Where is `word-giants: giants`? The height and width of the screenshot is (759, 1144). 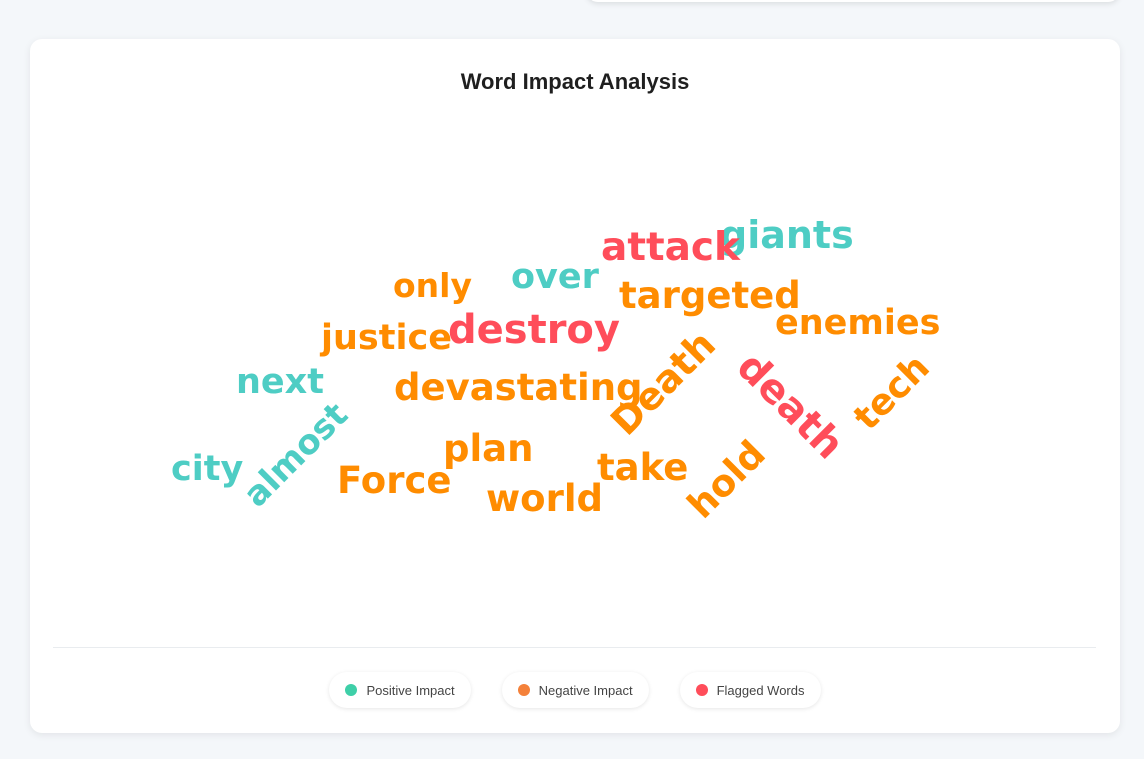 word-giants: giants is located at coordinates (787, 235).